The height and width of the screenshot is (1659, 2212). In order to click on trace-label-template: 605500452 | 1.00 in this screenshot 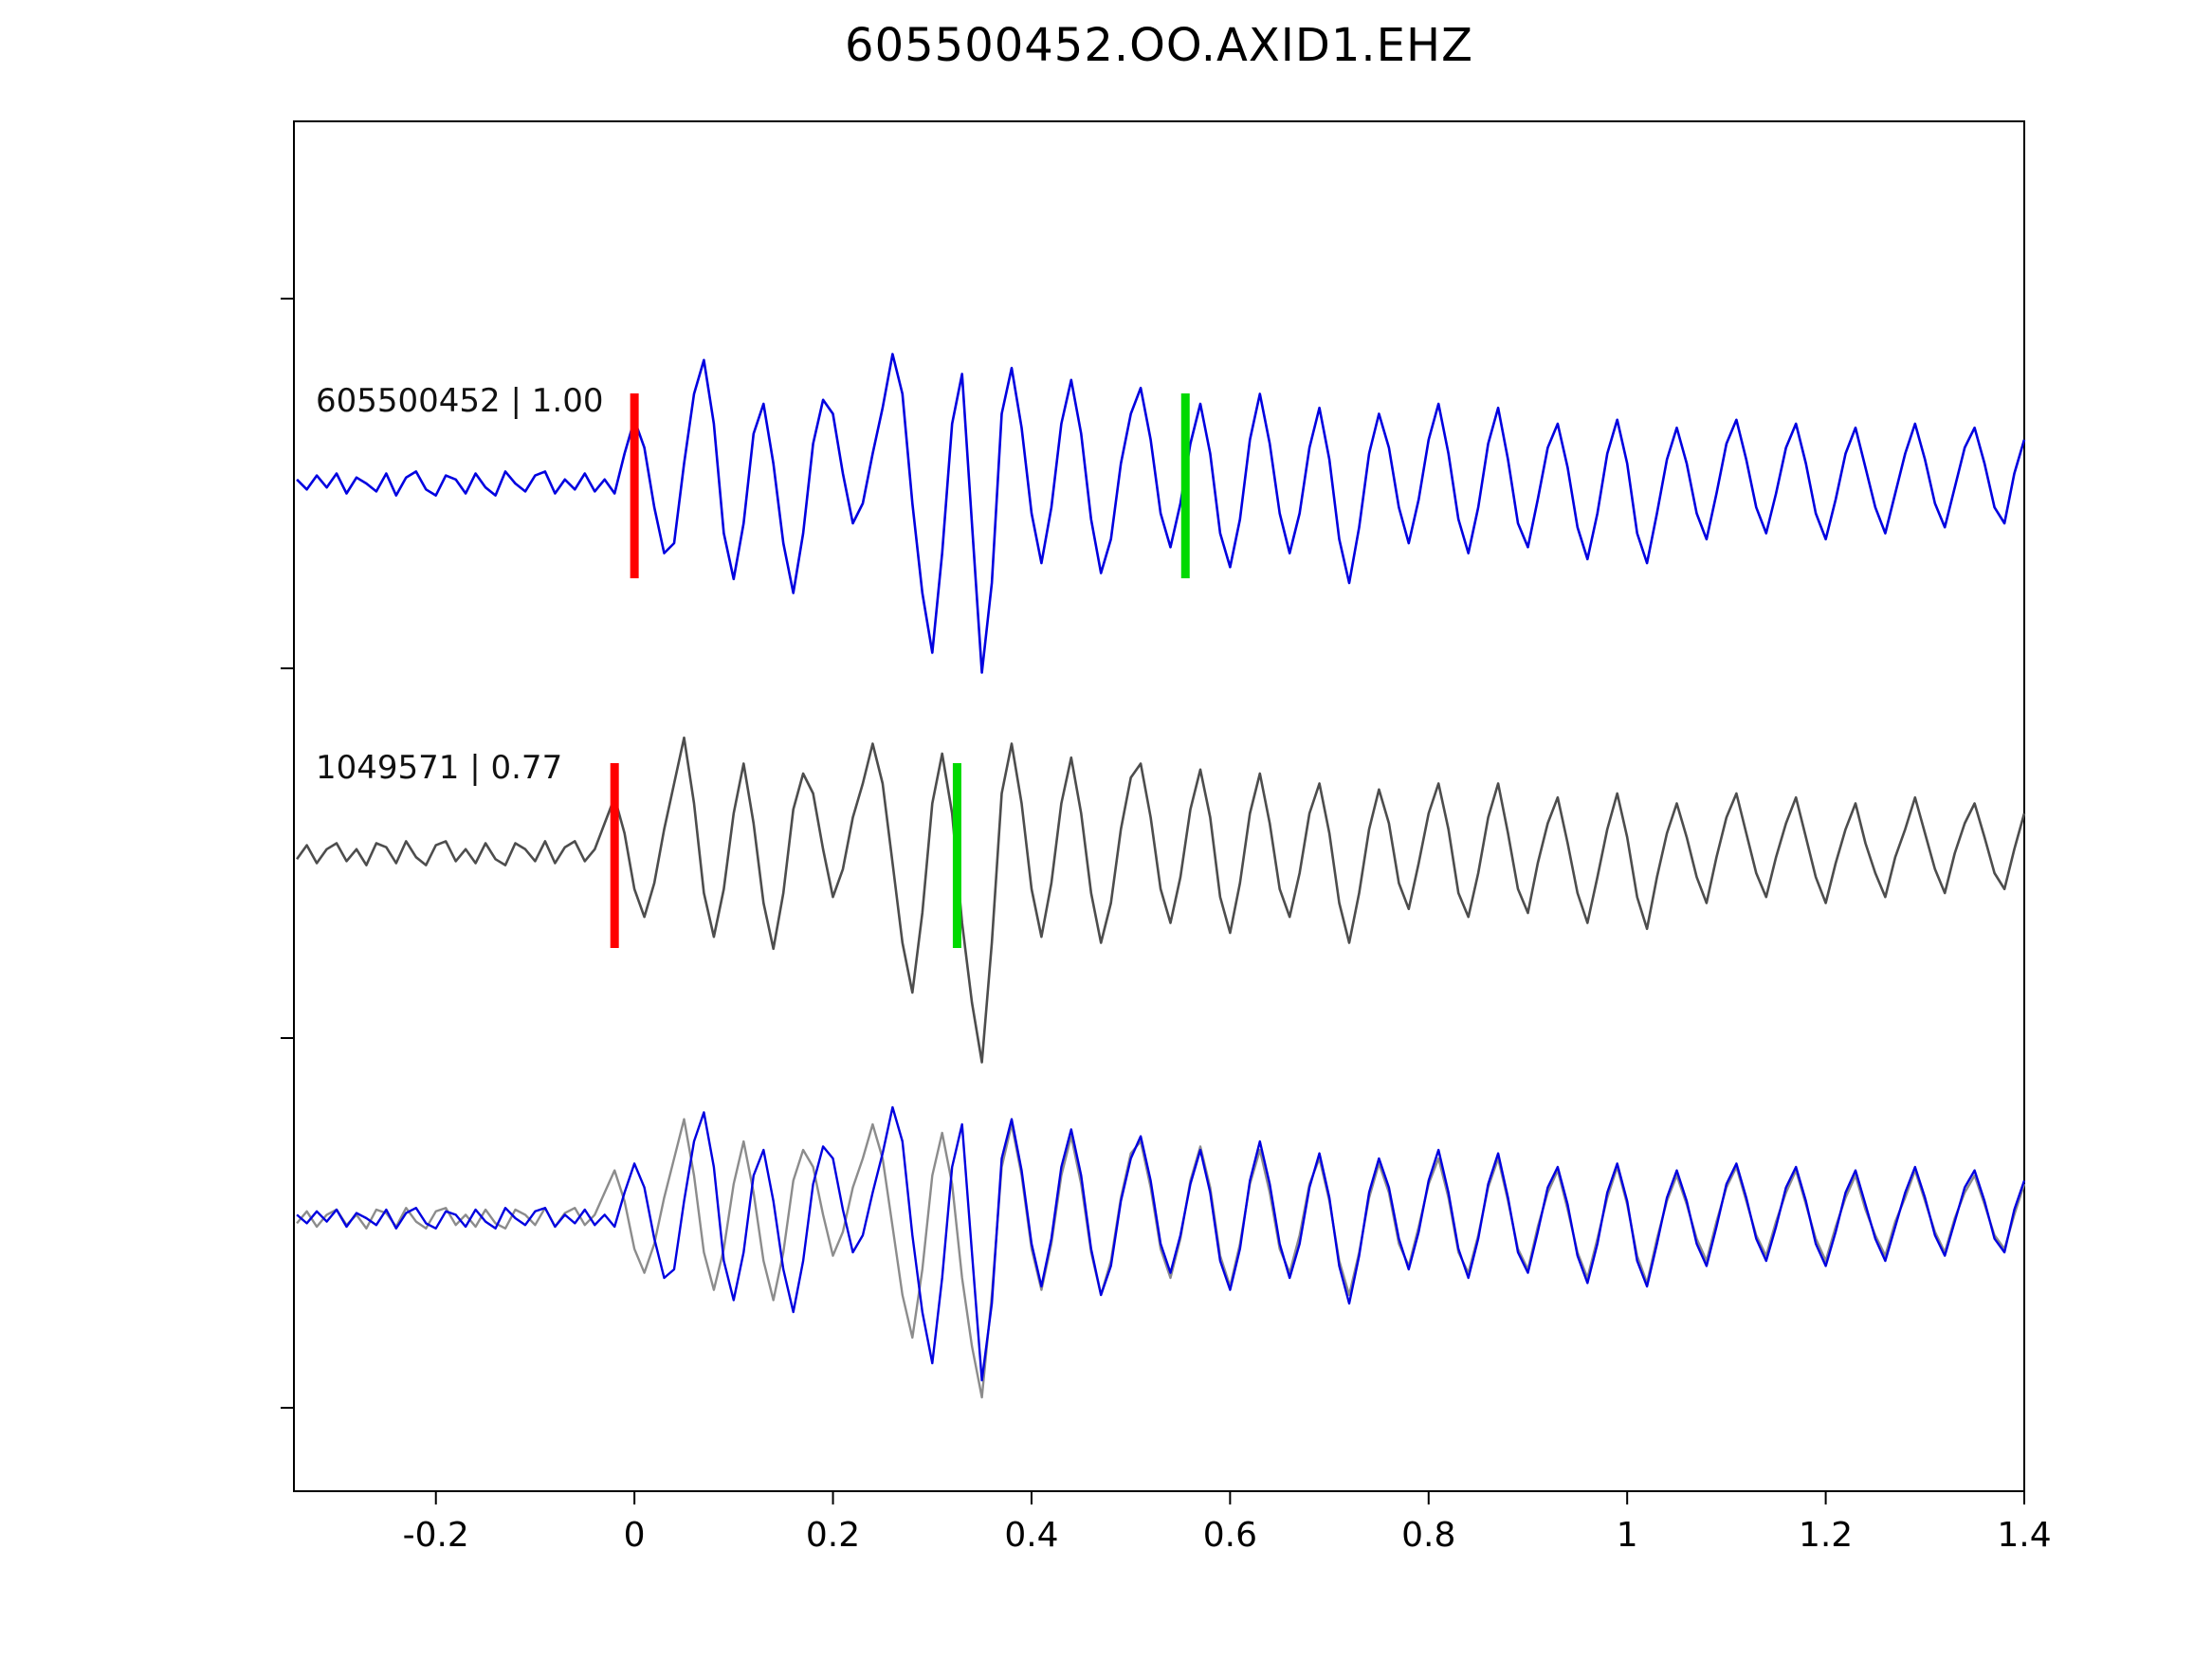, I will do `click(460, 401)`.